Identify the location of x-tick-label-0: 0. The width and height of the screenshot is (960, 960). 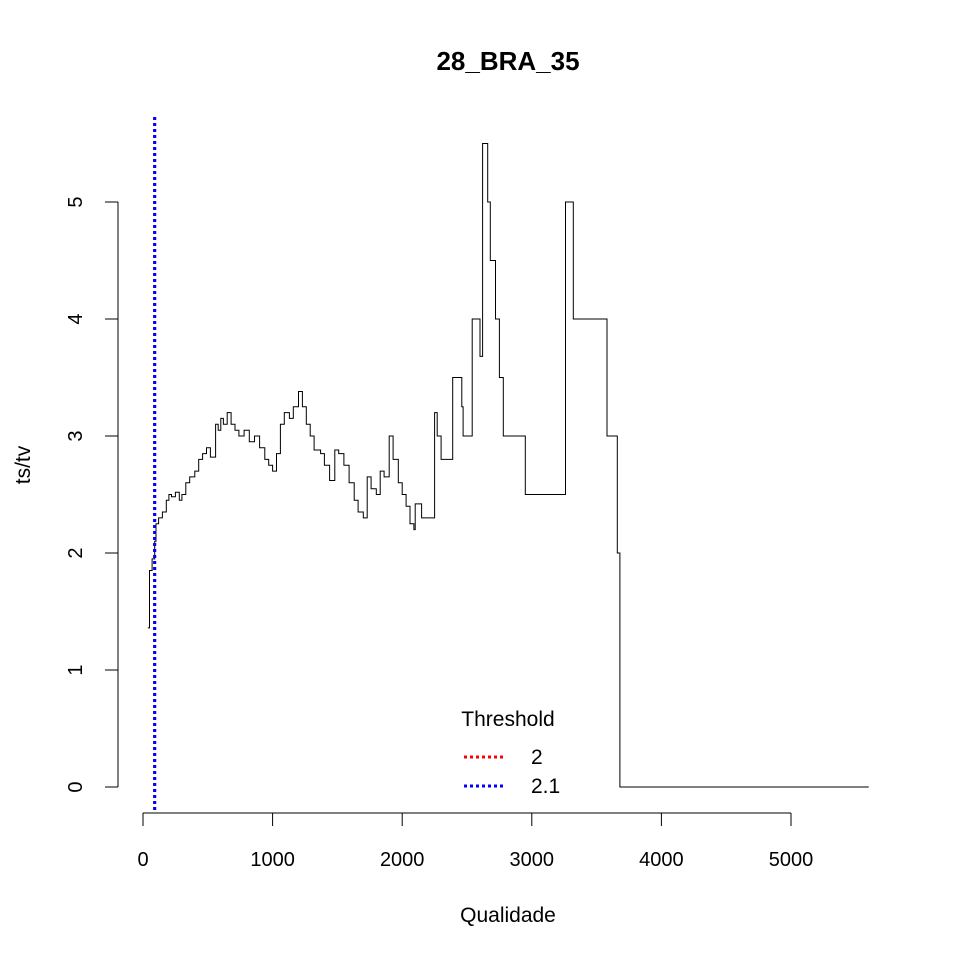
(142, 860).